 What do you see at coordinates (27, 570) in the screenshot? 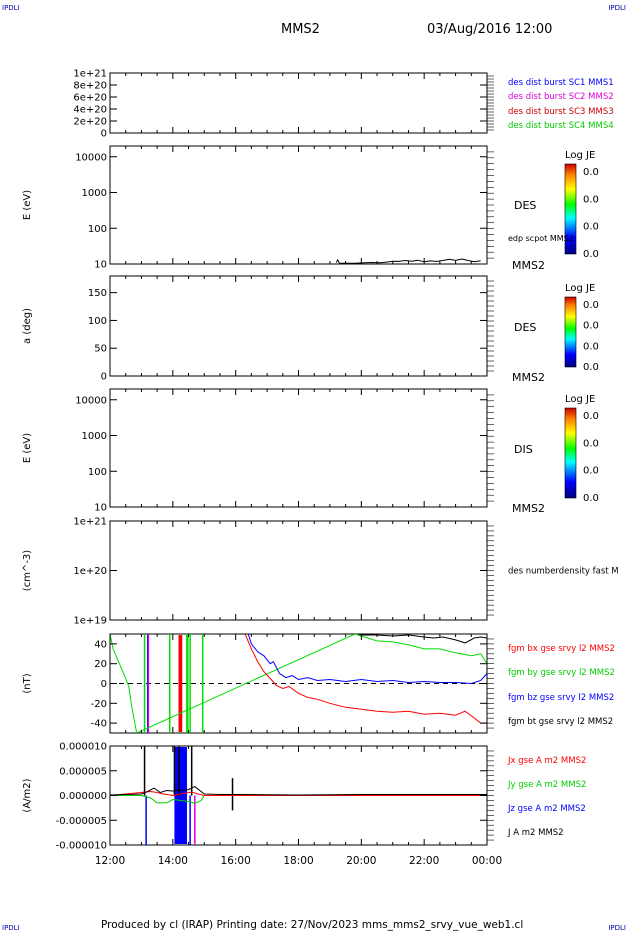
I see `y-axis-label: (cm^-3)` at bounding box center [27, 570].